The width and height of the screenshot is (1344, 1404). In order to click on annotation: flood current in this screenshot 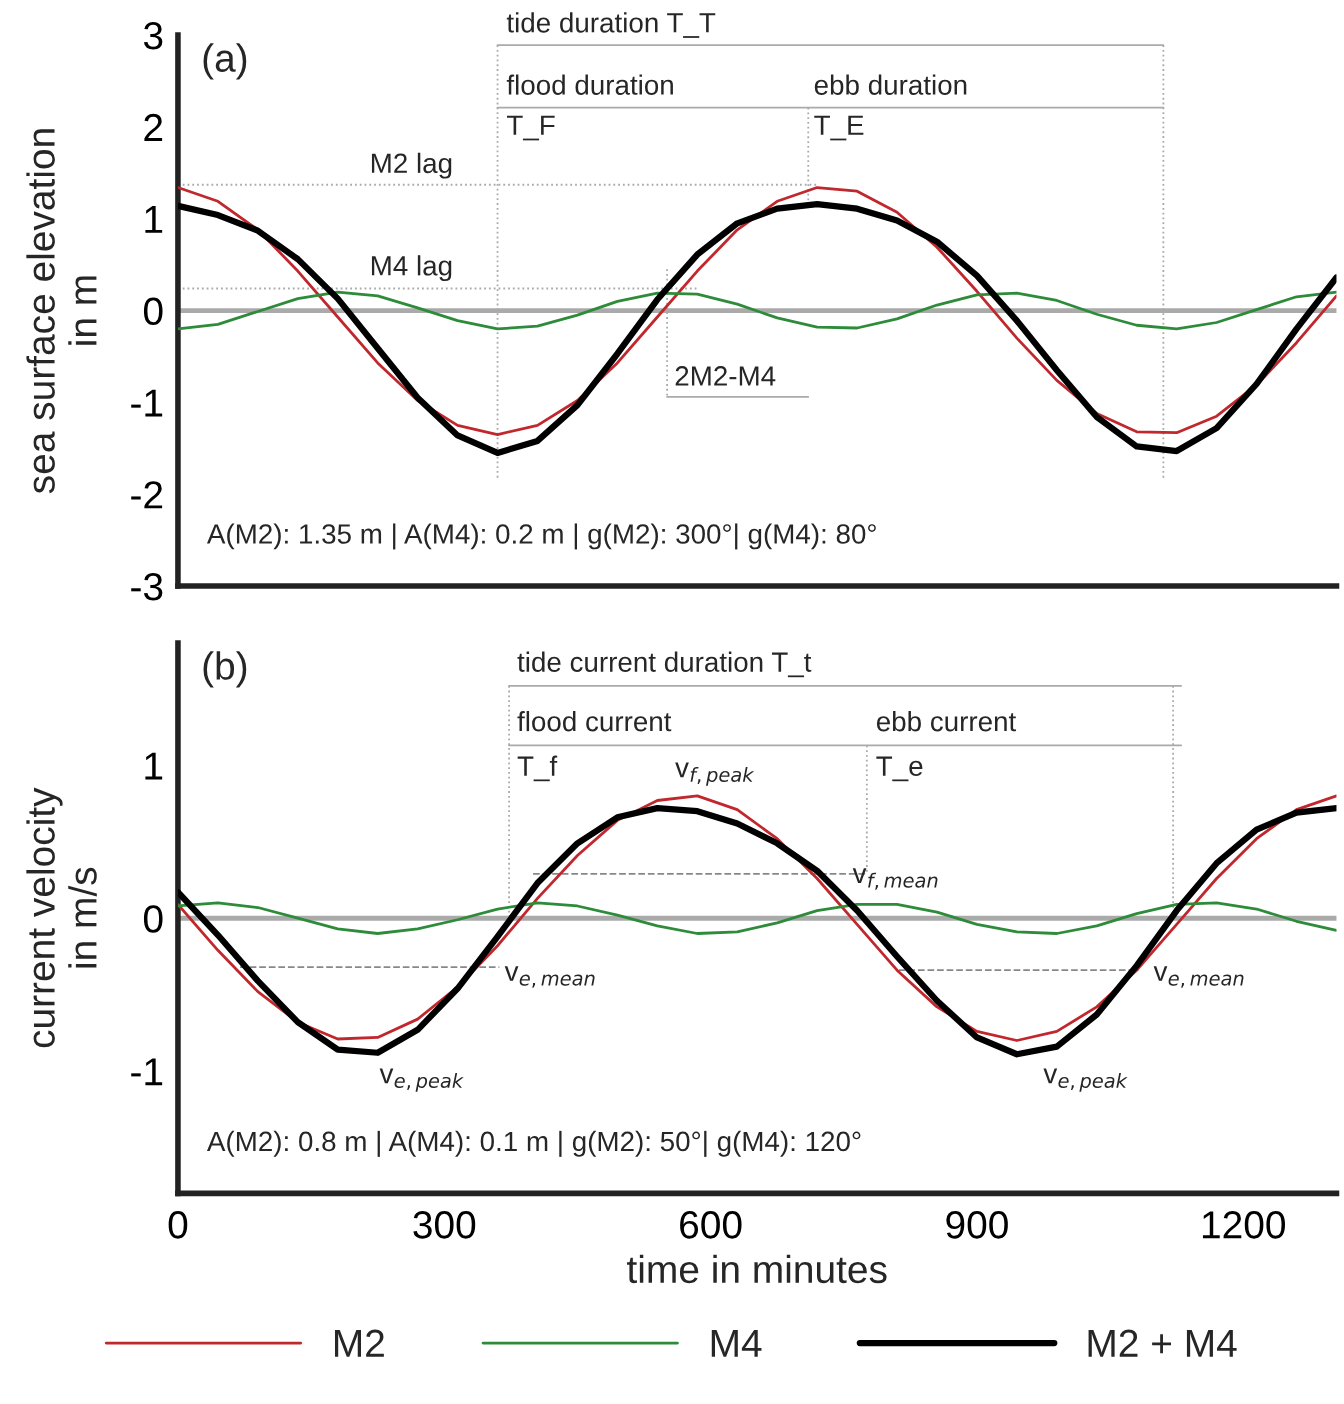, I will do `click(594, 721)`.